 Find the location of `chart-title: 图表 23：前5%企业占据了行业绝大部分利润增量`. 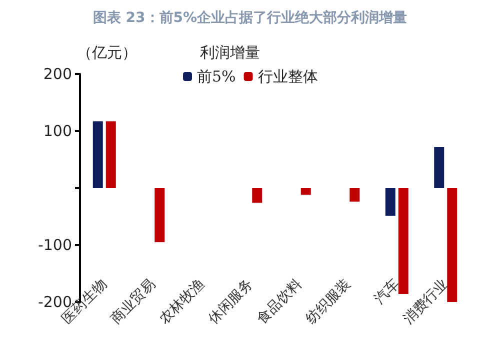

chart-title: 图表 23：前5%企业占据了行业绝大部分利润增量 is located at coordinates (250, 17).